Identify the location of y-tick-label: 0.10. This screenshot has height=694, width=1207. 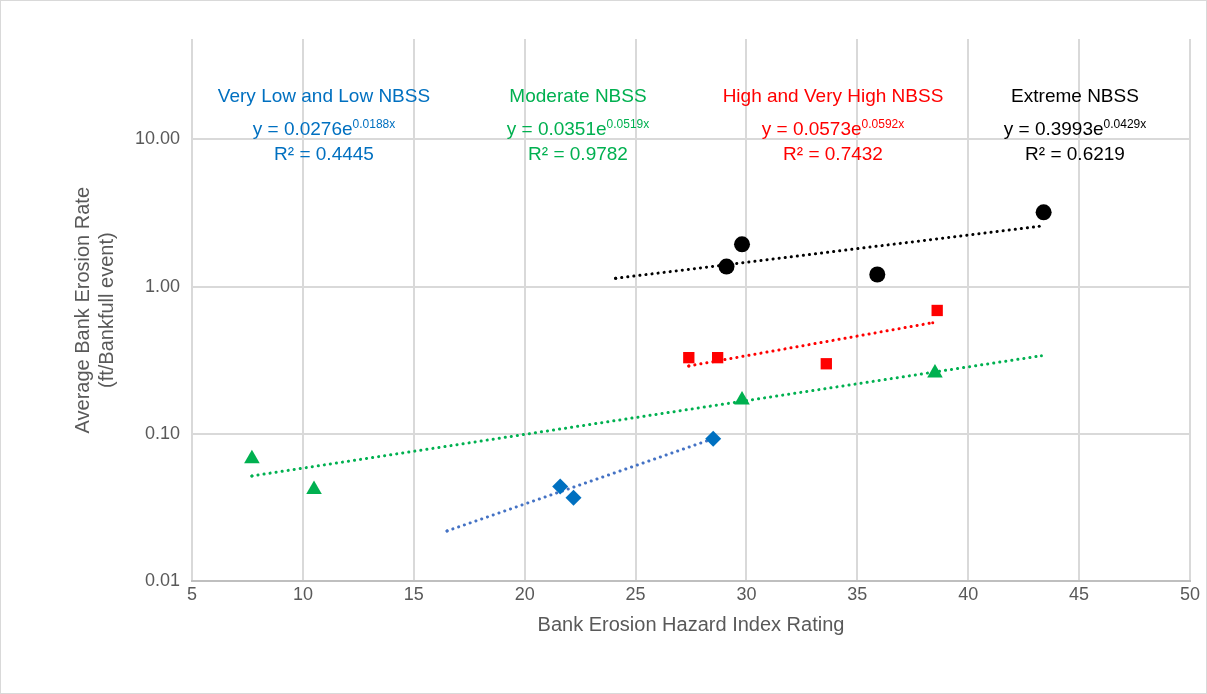
(163, 433).